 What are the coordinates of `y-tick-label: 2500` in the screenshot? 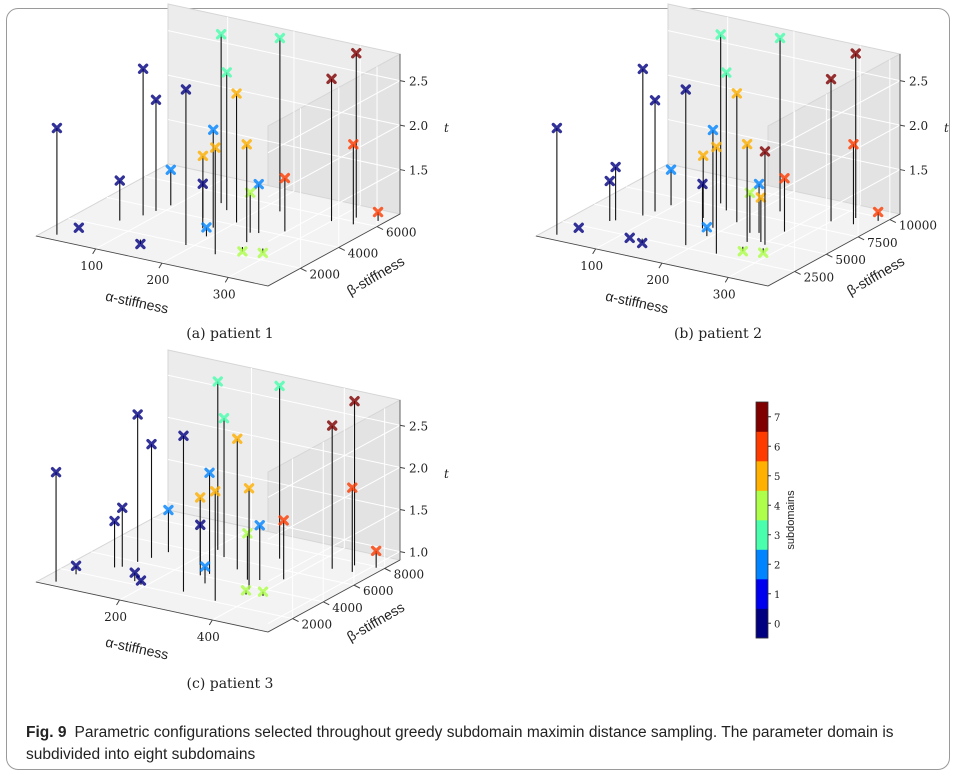 It's located at (819, 277).